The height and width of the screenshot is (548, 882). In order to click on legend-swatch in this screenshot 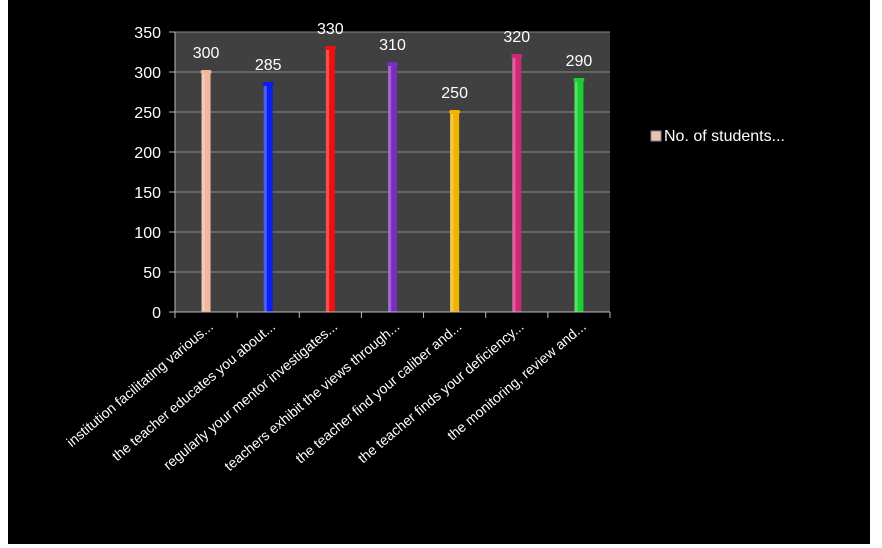, I will do `click(656, 136)`.